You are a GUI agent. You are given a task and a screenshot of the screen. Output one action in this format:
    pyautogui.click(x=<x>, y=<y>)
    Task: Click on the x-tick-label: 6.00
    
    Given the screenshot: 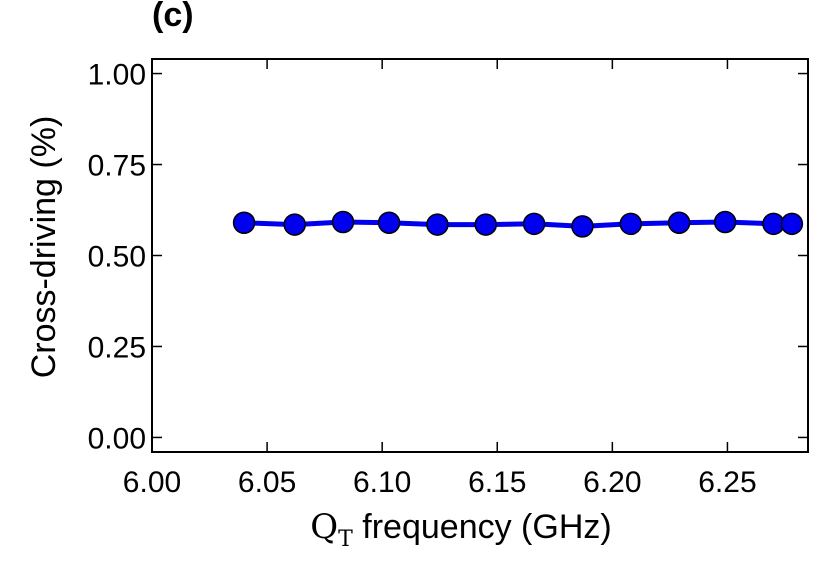 What is the action you would take?
    pyautogui.click(x=152, y=482)
    